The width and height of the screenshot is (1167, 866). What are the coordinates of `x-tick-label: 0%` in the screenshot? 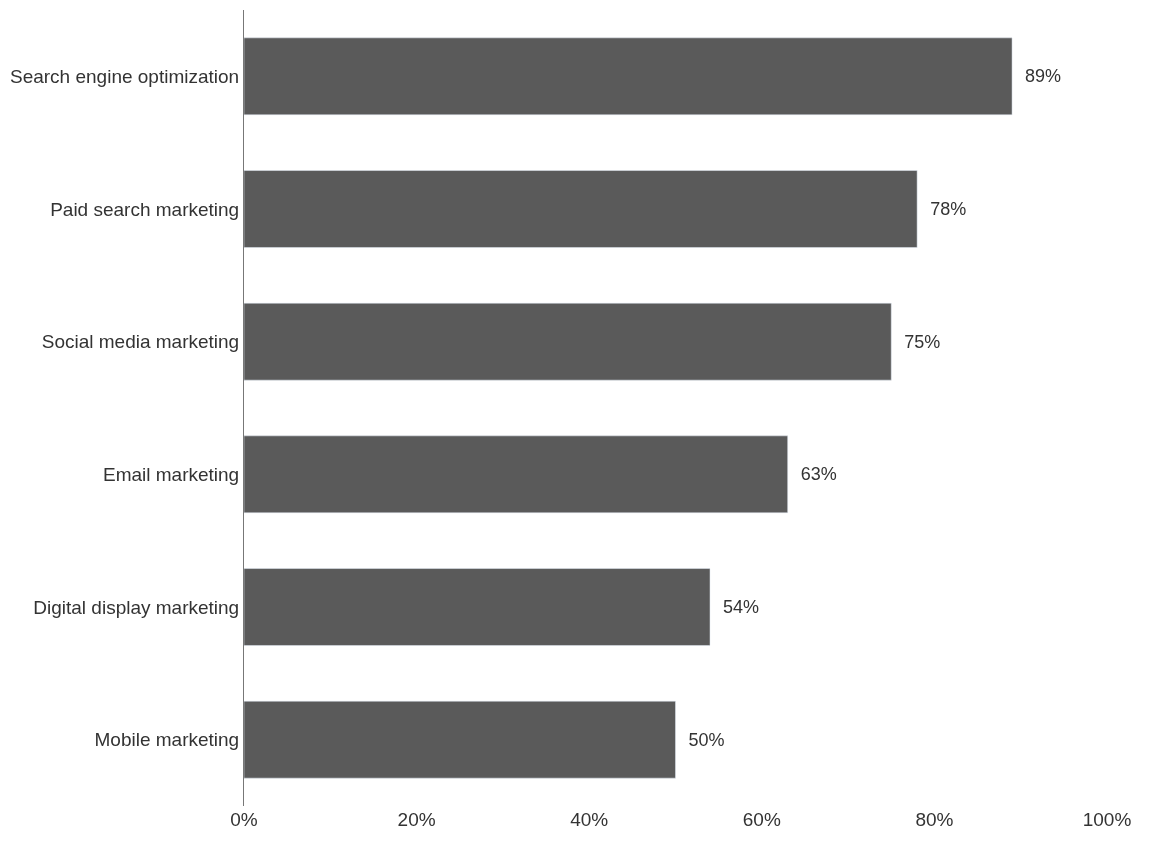 It's located at (244, 819).